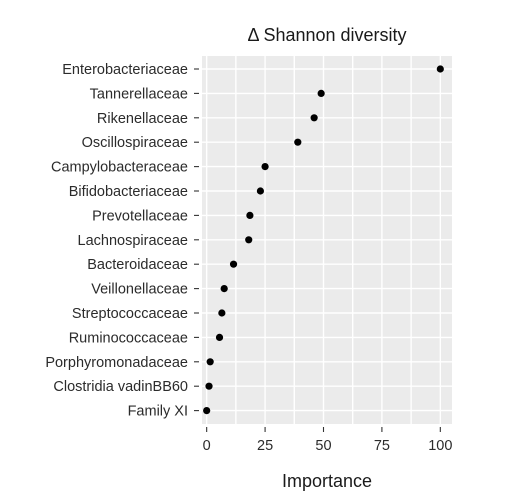  What do you see at coordinates (323, 446) in the screenshot?
I see `x-tick-label: 50` at bounding box center [323, 446].